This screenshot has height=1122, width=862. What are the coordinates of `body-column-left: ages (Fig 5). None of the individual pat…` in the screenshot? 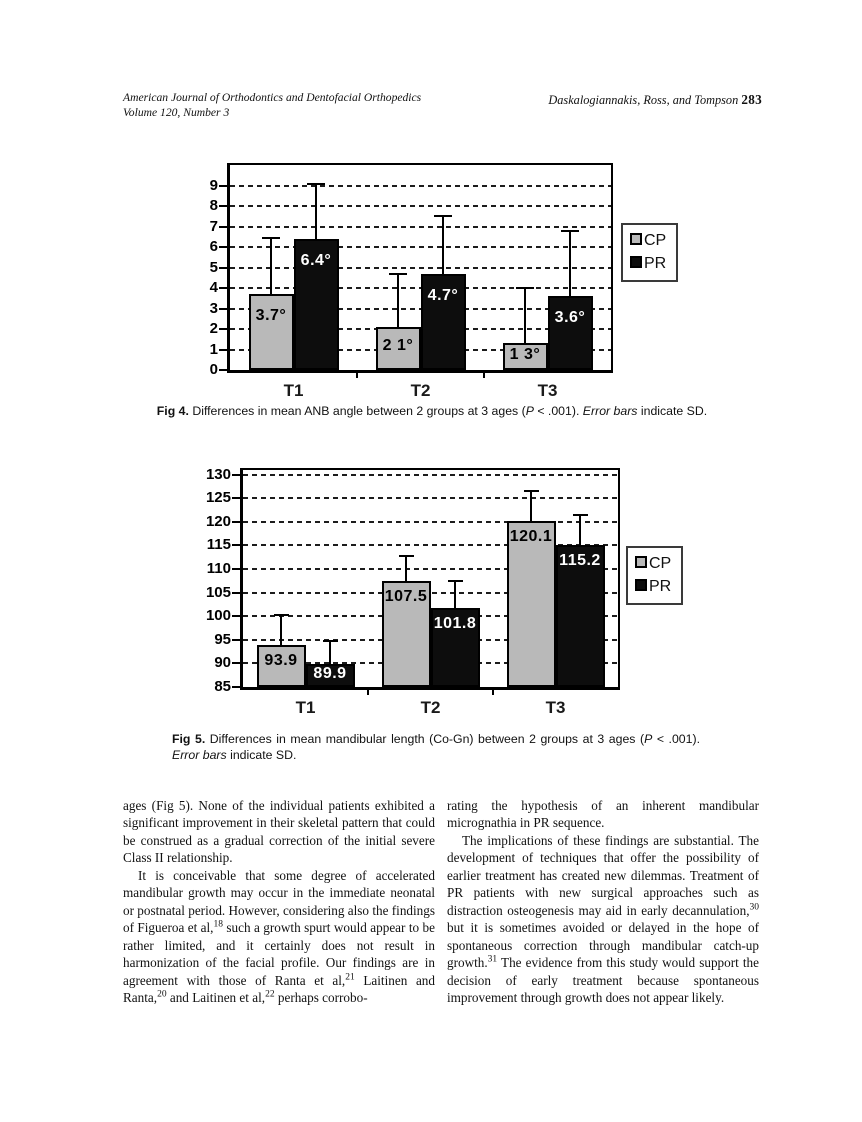 It's located at (279, 901).